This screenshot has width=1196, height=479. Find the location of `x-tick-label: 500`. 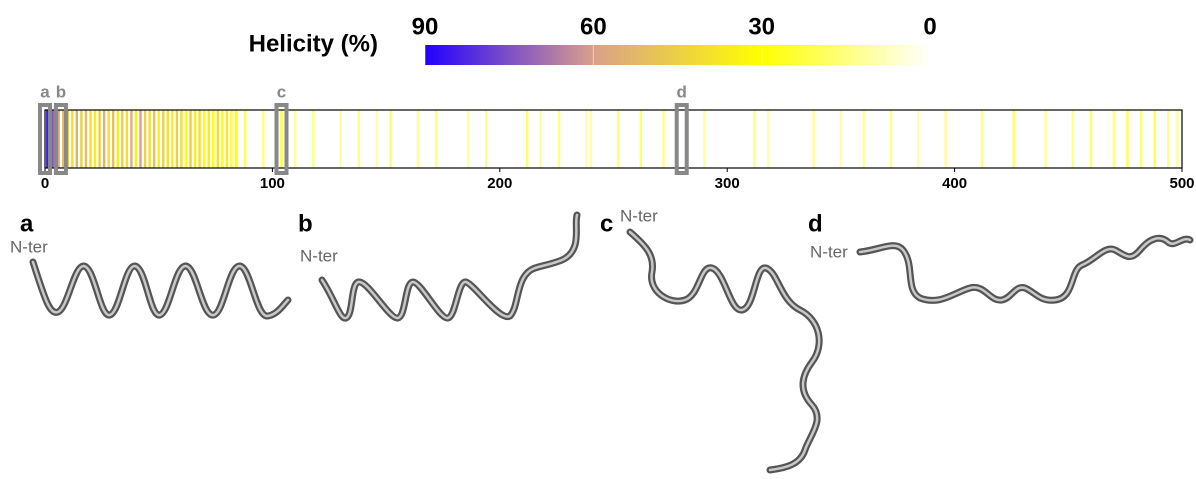

x-tick-label: 500 is located at coordinates (1181, 183).